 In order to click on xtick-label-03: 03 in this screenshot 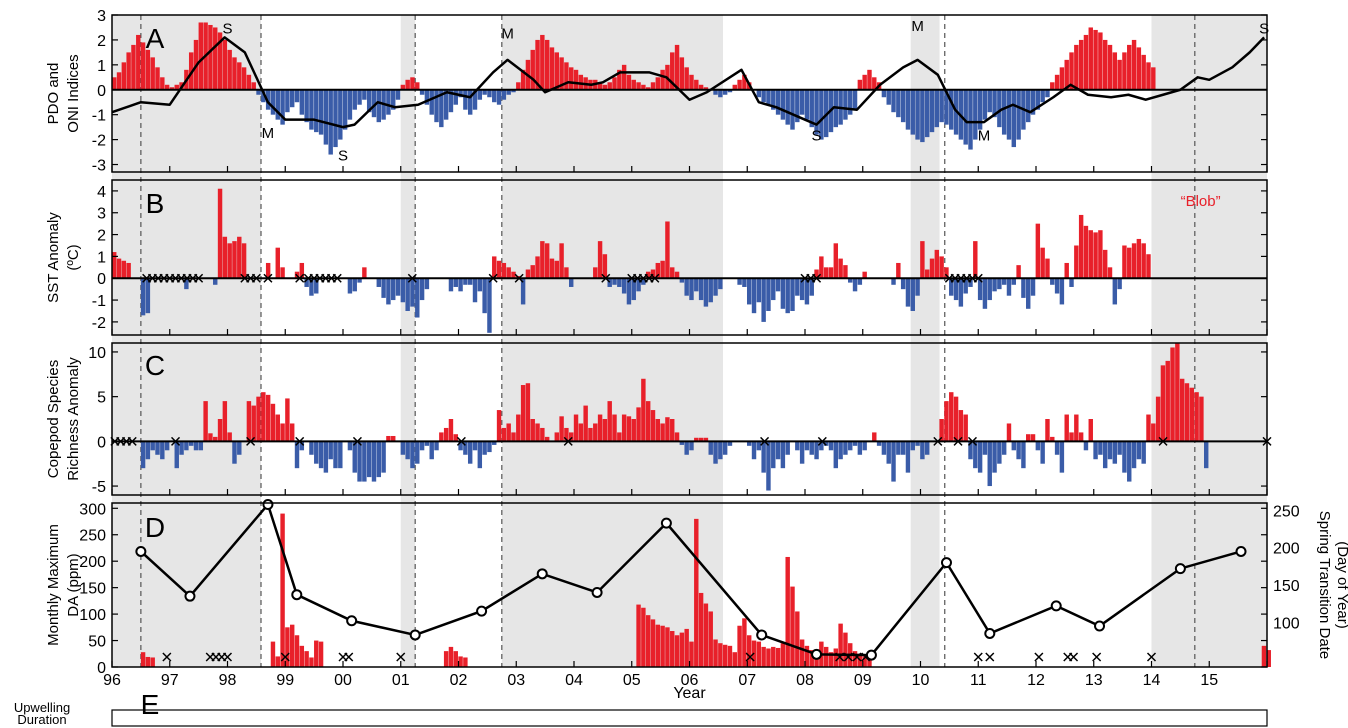, I will do `click(516, 680)`.